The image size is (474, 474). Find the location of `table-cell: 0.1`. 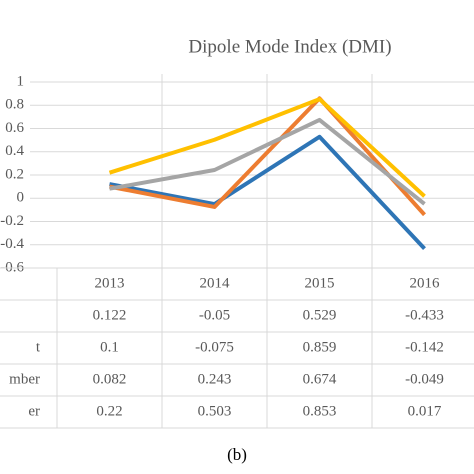

table-cell: 0.1 is located at coordinates (109, 347).